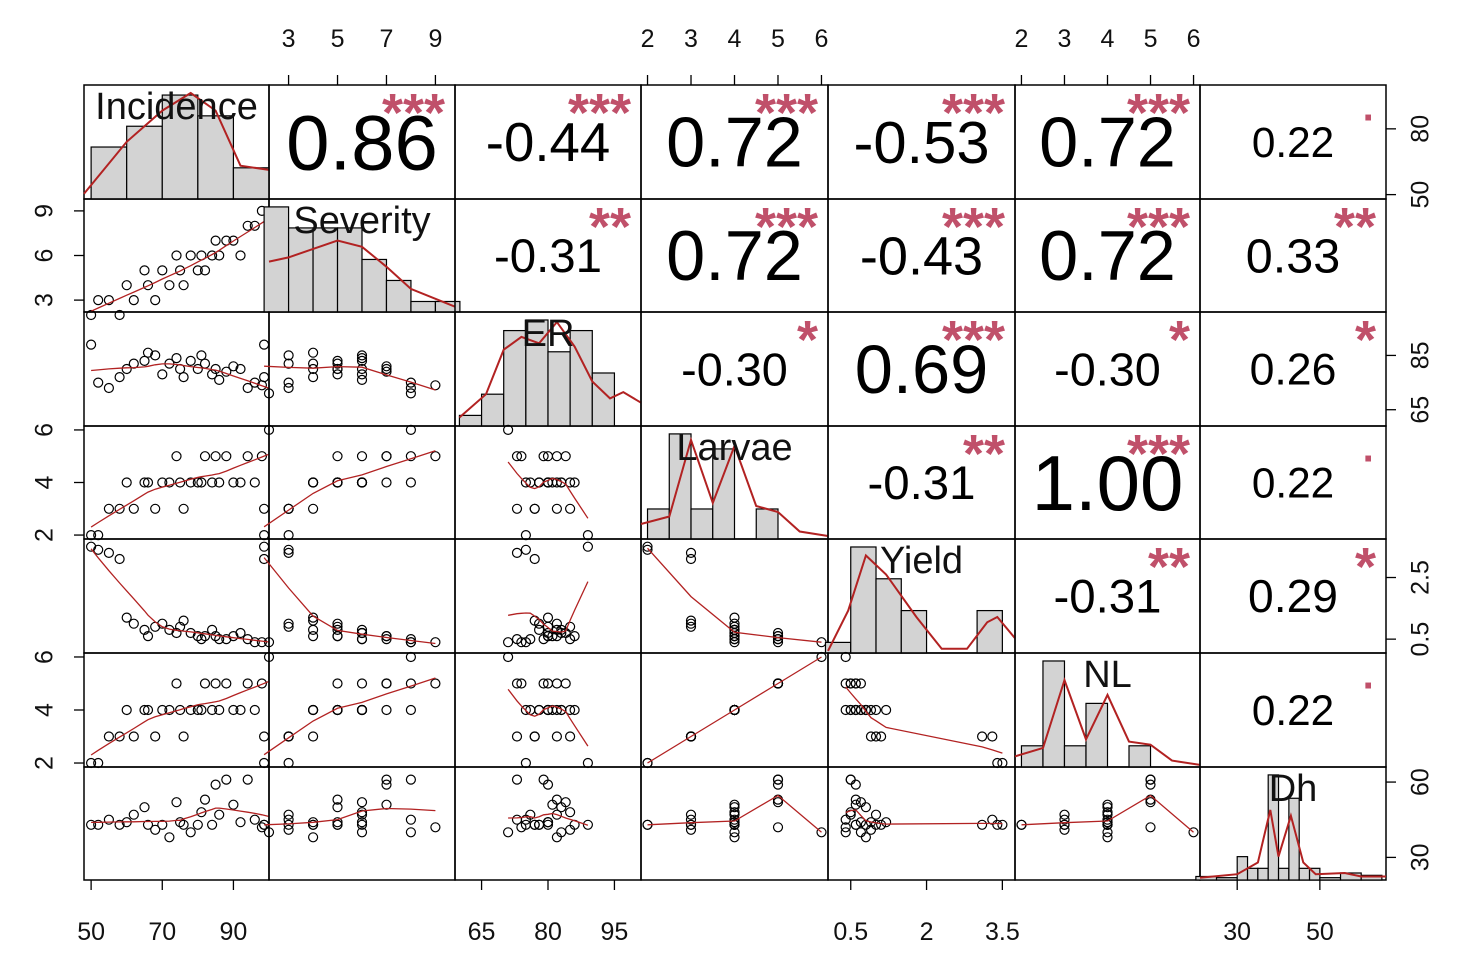 The image size is (1462, 954). Describe the element at coordinates (850, 932) in the screenshot. I see `axis-tick-label: 0.5` at that location.